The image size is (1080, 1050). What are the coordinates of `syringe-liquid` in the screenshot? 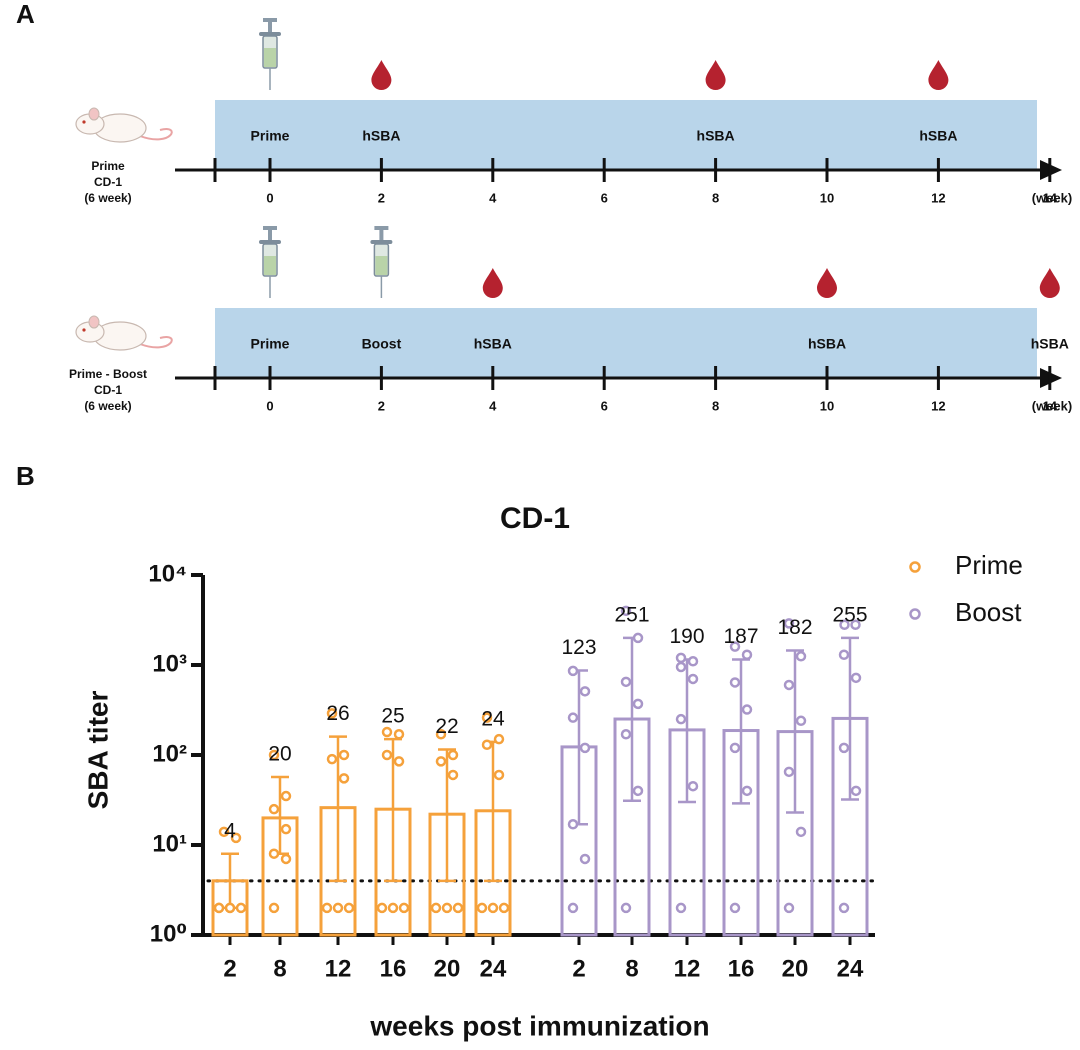 It's located at (270, 57).